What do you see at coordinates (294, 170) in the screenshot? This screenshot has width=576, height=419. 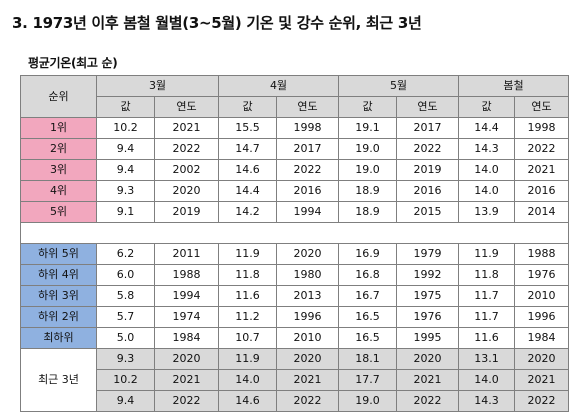 I see `top-rank-row: 3위 9.4 2002 14.6 2022 19.0 2019 14.0 2021` at bounding box center [294, 170].